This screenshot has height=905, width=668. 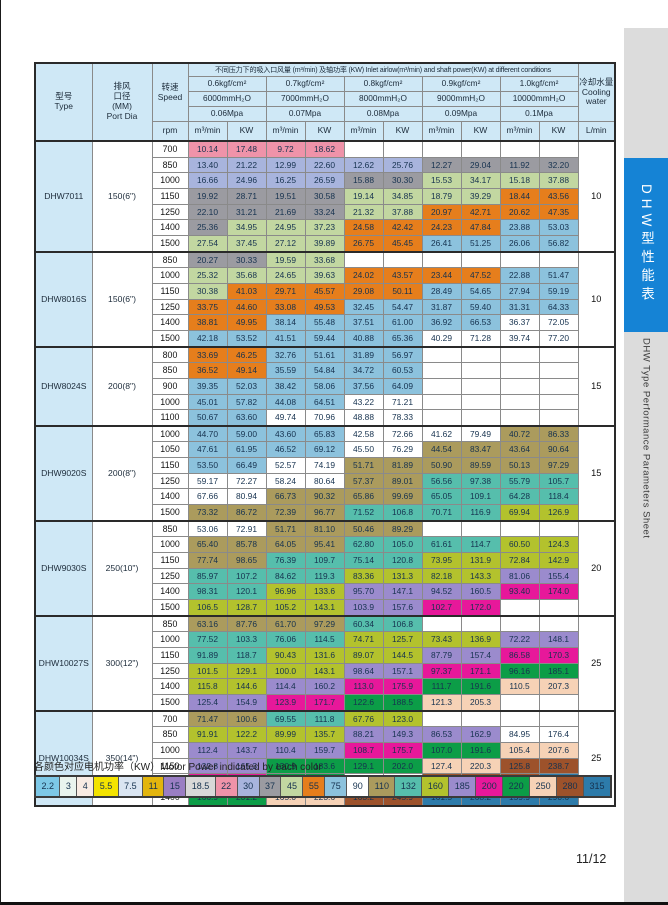 I want to click on value-cell: 24.58, so click(x=363, y=227).